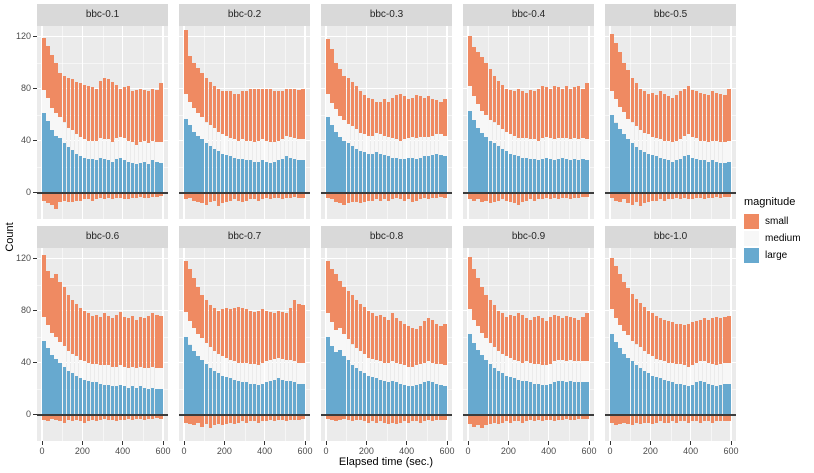 The image size is (814, 473). What do you see at coordinates (244, 414) in the screenshot?
I see `zero-line` at bounding box center [244, 414].